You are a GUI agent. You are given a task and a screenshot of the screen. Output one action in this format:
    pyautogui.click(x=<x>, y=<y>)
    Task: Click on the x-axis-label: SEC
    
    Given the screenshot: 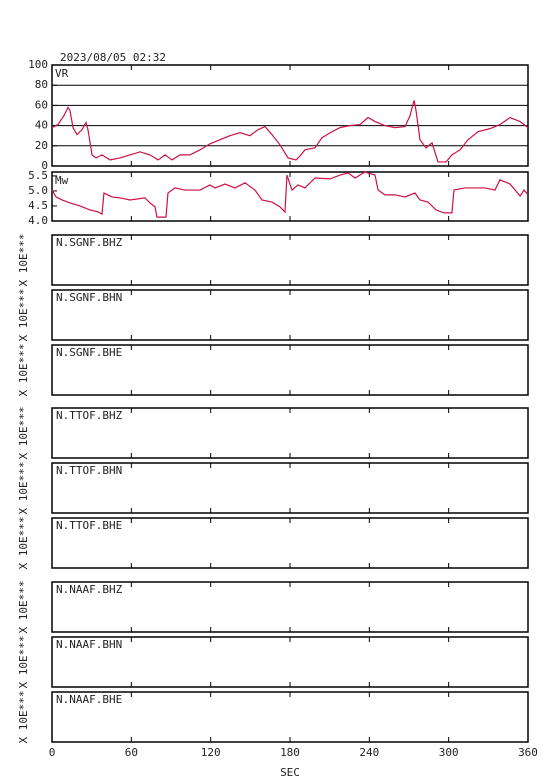 What is the action you would take?
    pyautogui.click(x=290, y=772)
    